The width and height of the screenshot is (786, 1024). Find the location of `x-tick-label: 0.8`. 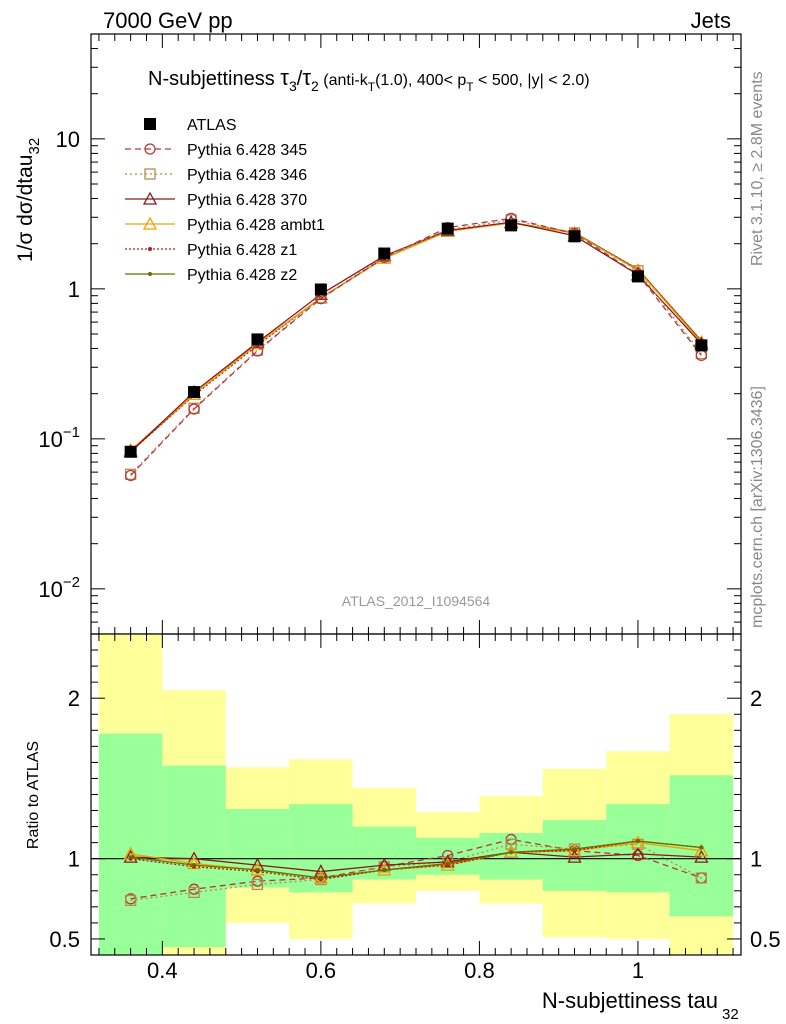

x-tick-label: 0.8 is located at coordinates (479, 970).